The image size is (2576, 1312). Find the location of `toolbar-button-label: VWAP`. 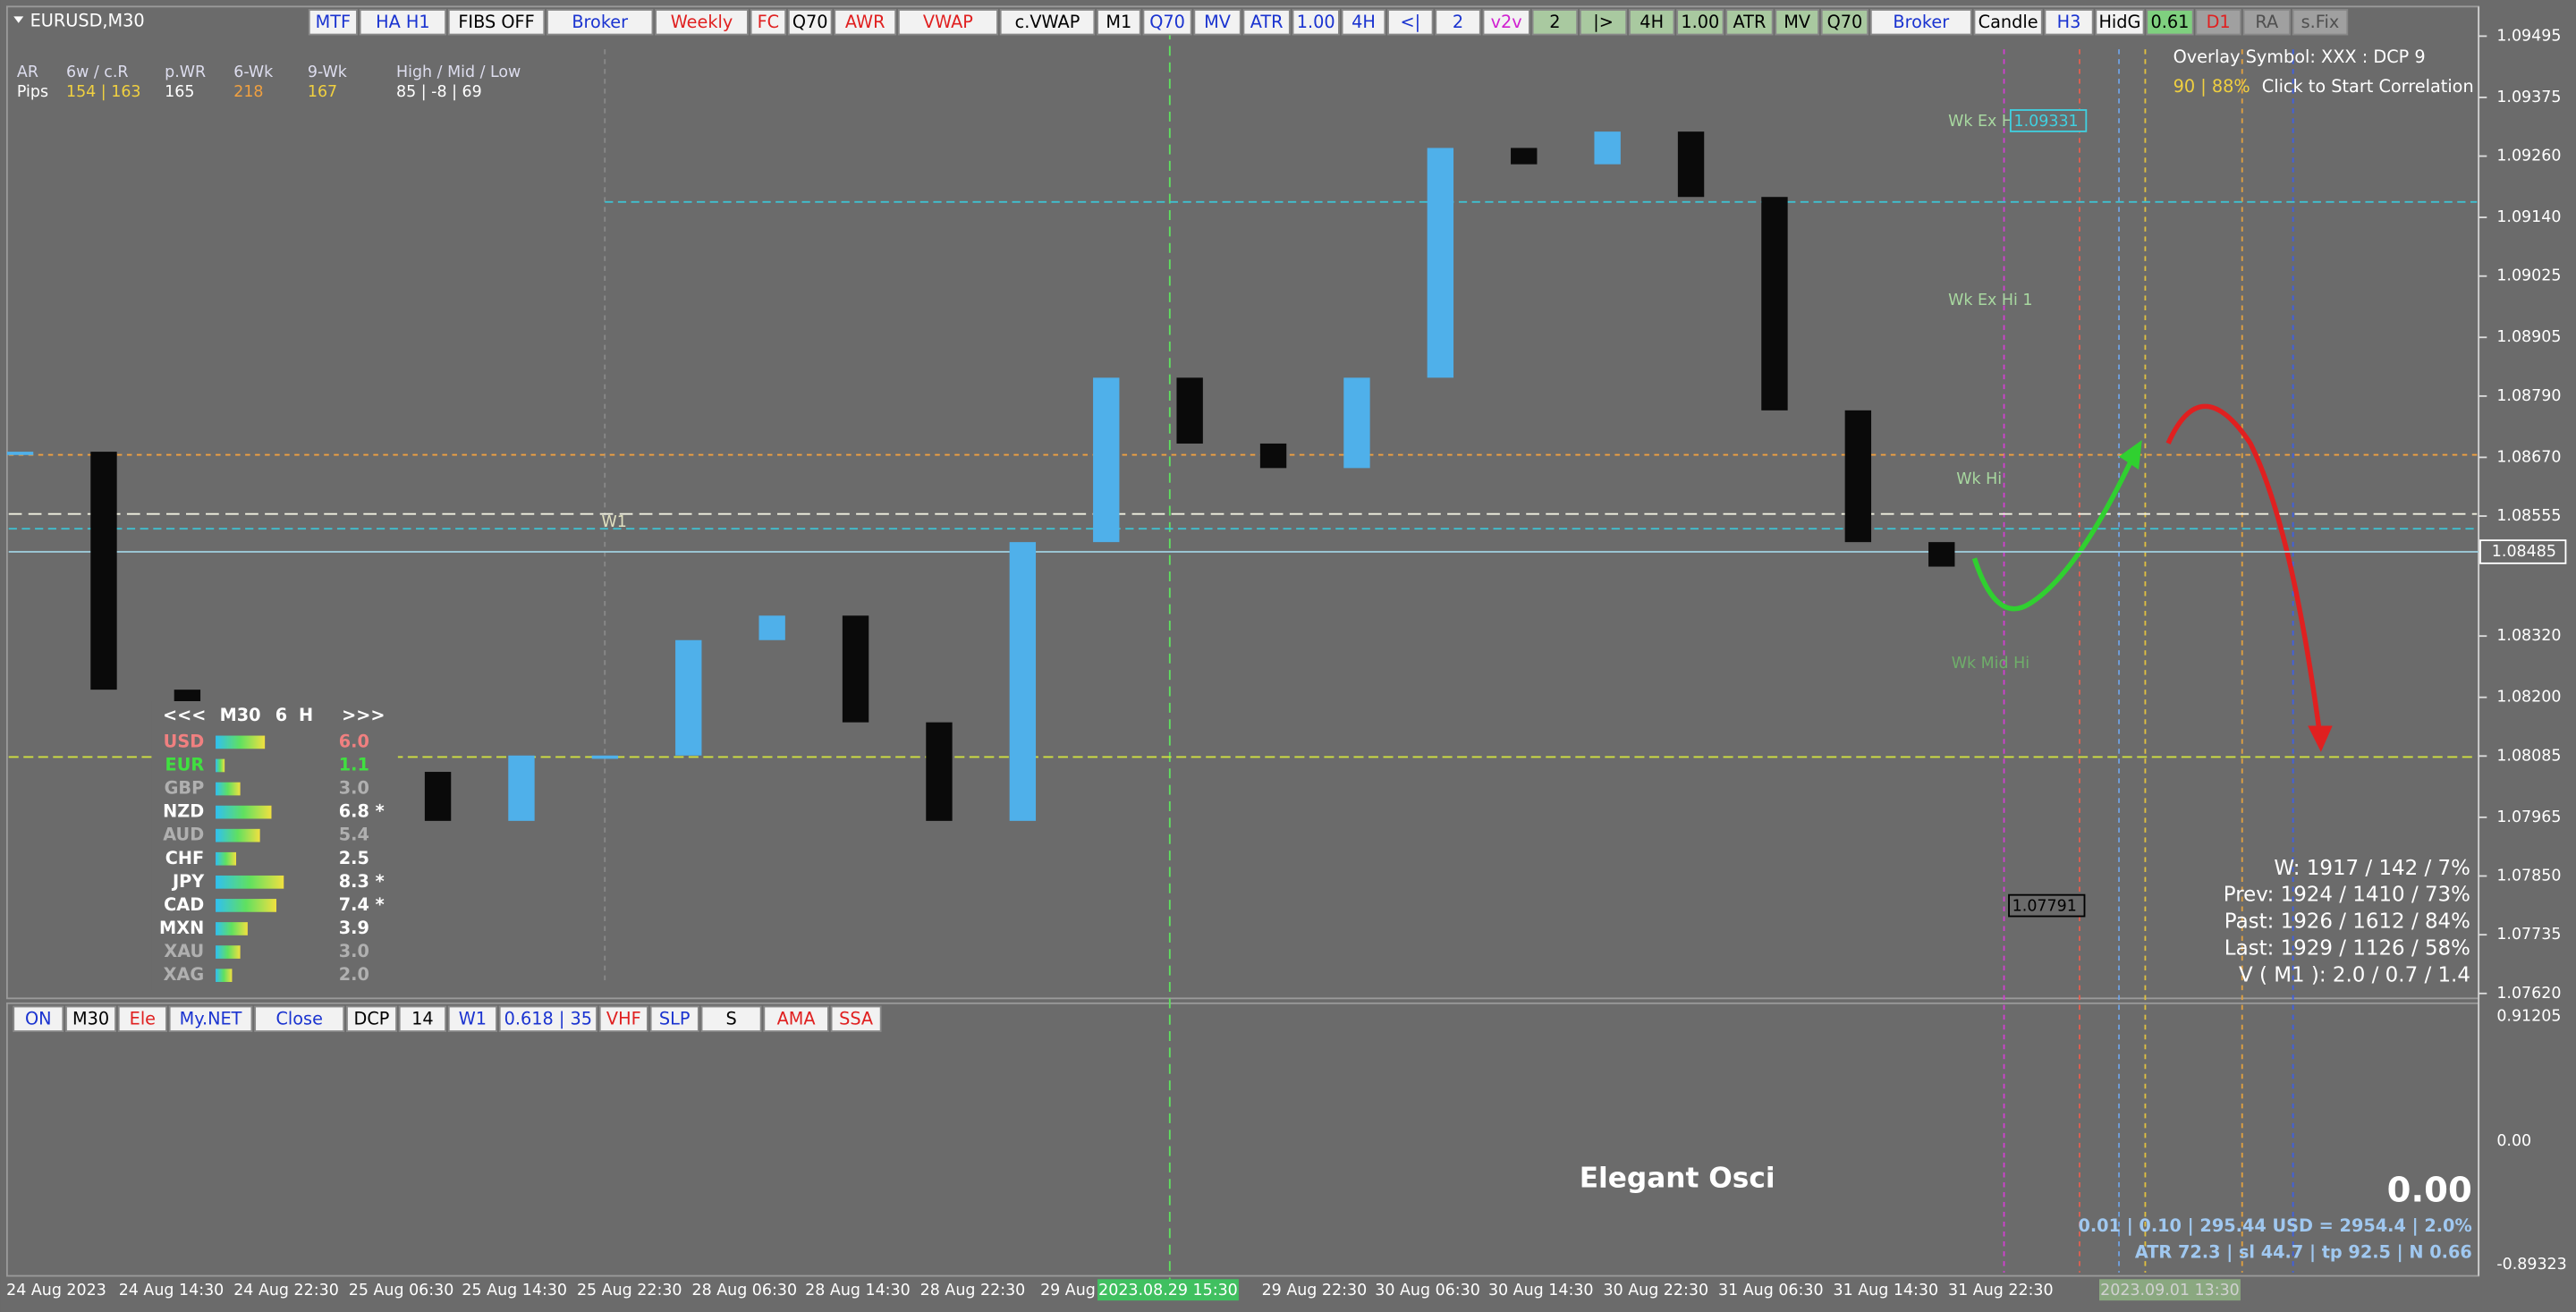

toolbar-button-label: VWAP is located at coordinates (948, 22).